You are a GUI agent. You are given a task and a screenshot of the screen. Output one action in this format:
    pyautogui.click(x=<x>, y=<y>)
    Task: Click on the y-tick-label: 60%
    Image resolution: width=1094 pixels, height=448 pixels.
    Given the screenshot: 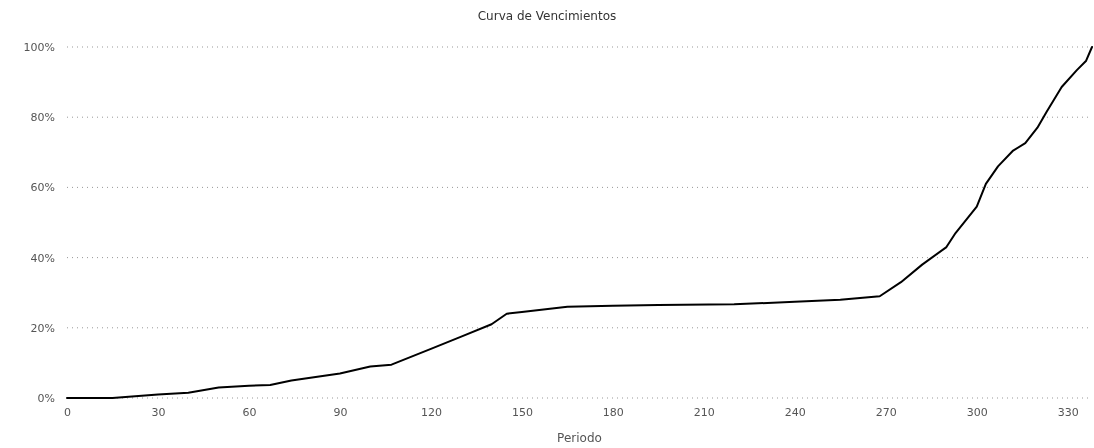 What is the action you would take?
    pyautogui.click(x=42, y=188)
    